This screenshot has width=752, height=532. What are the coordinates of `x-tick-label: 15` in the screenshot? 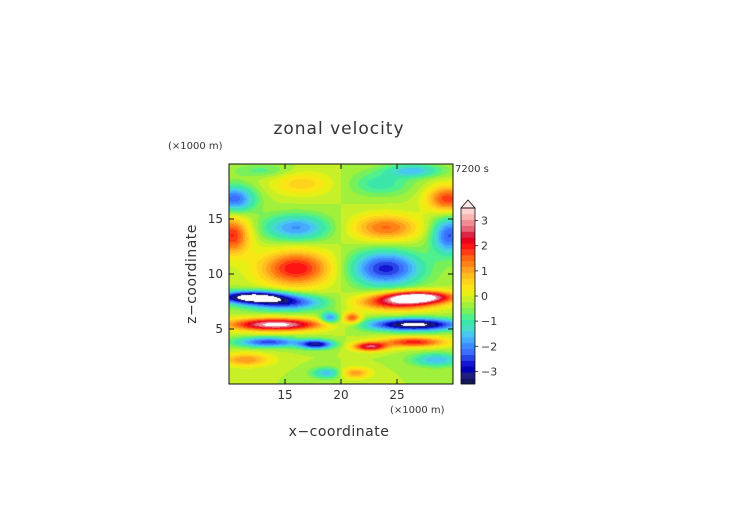 It's located at (284, 395).